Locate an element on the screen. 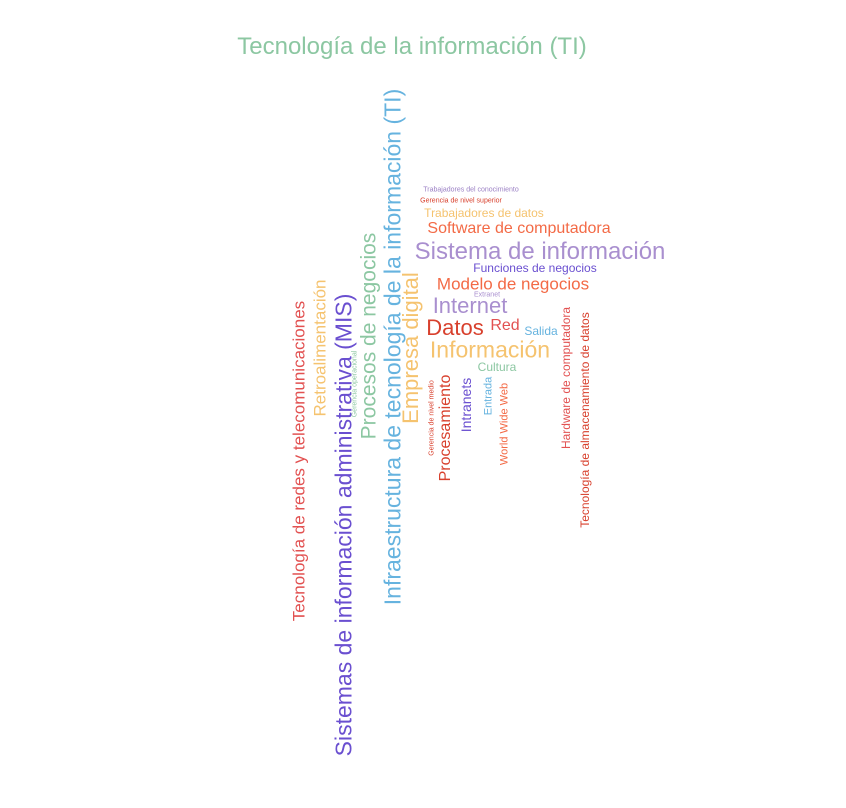 The image size is (846, 808). word-internet: Internet is located at coordinates (470, 305).